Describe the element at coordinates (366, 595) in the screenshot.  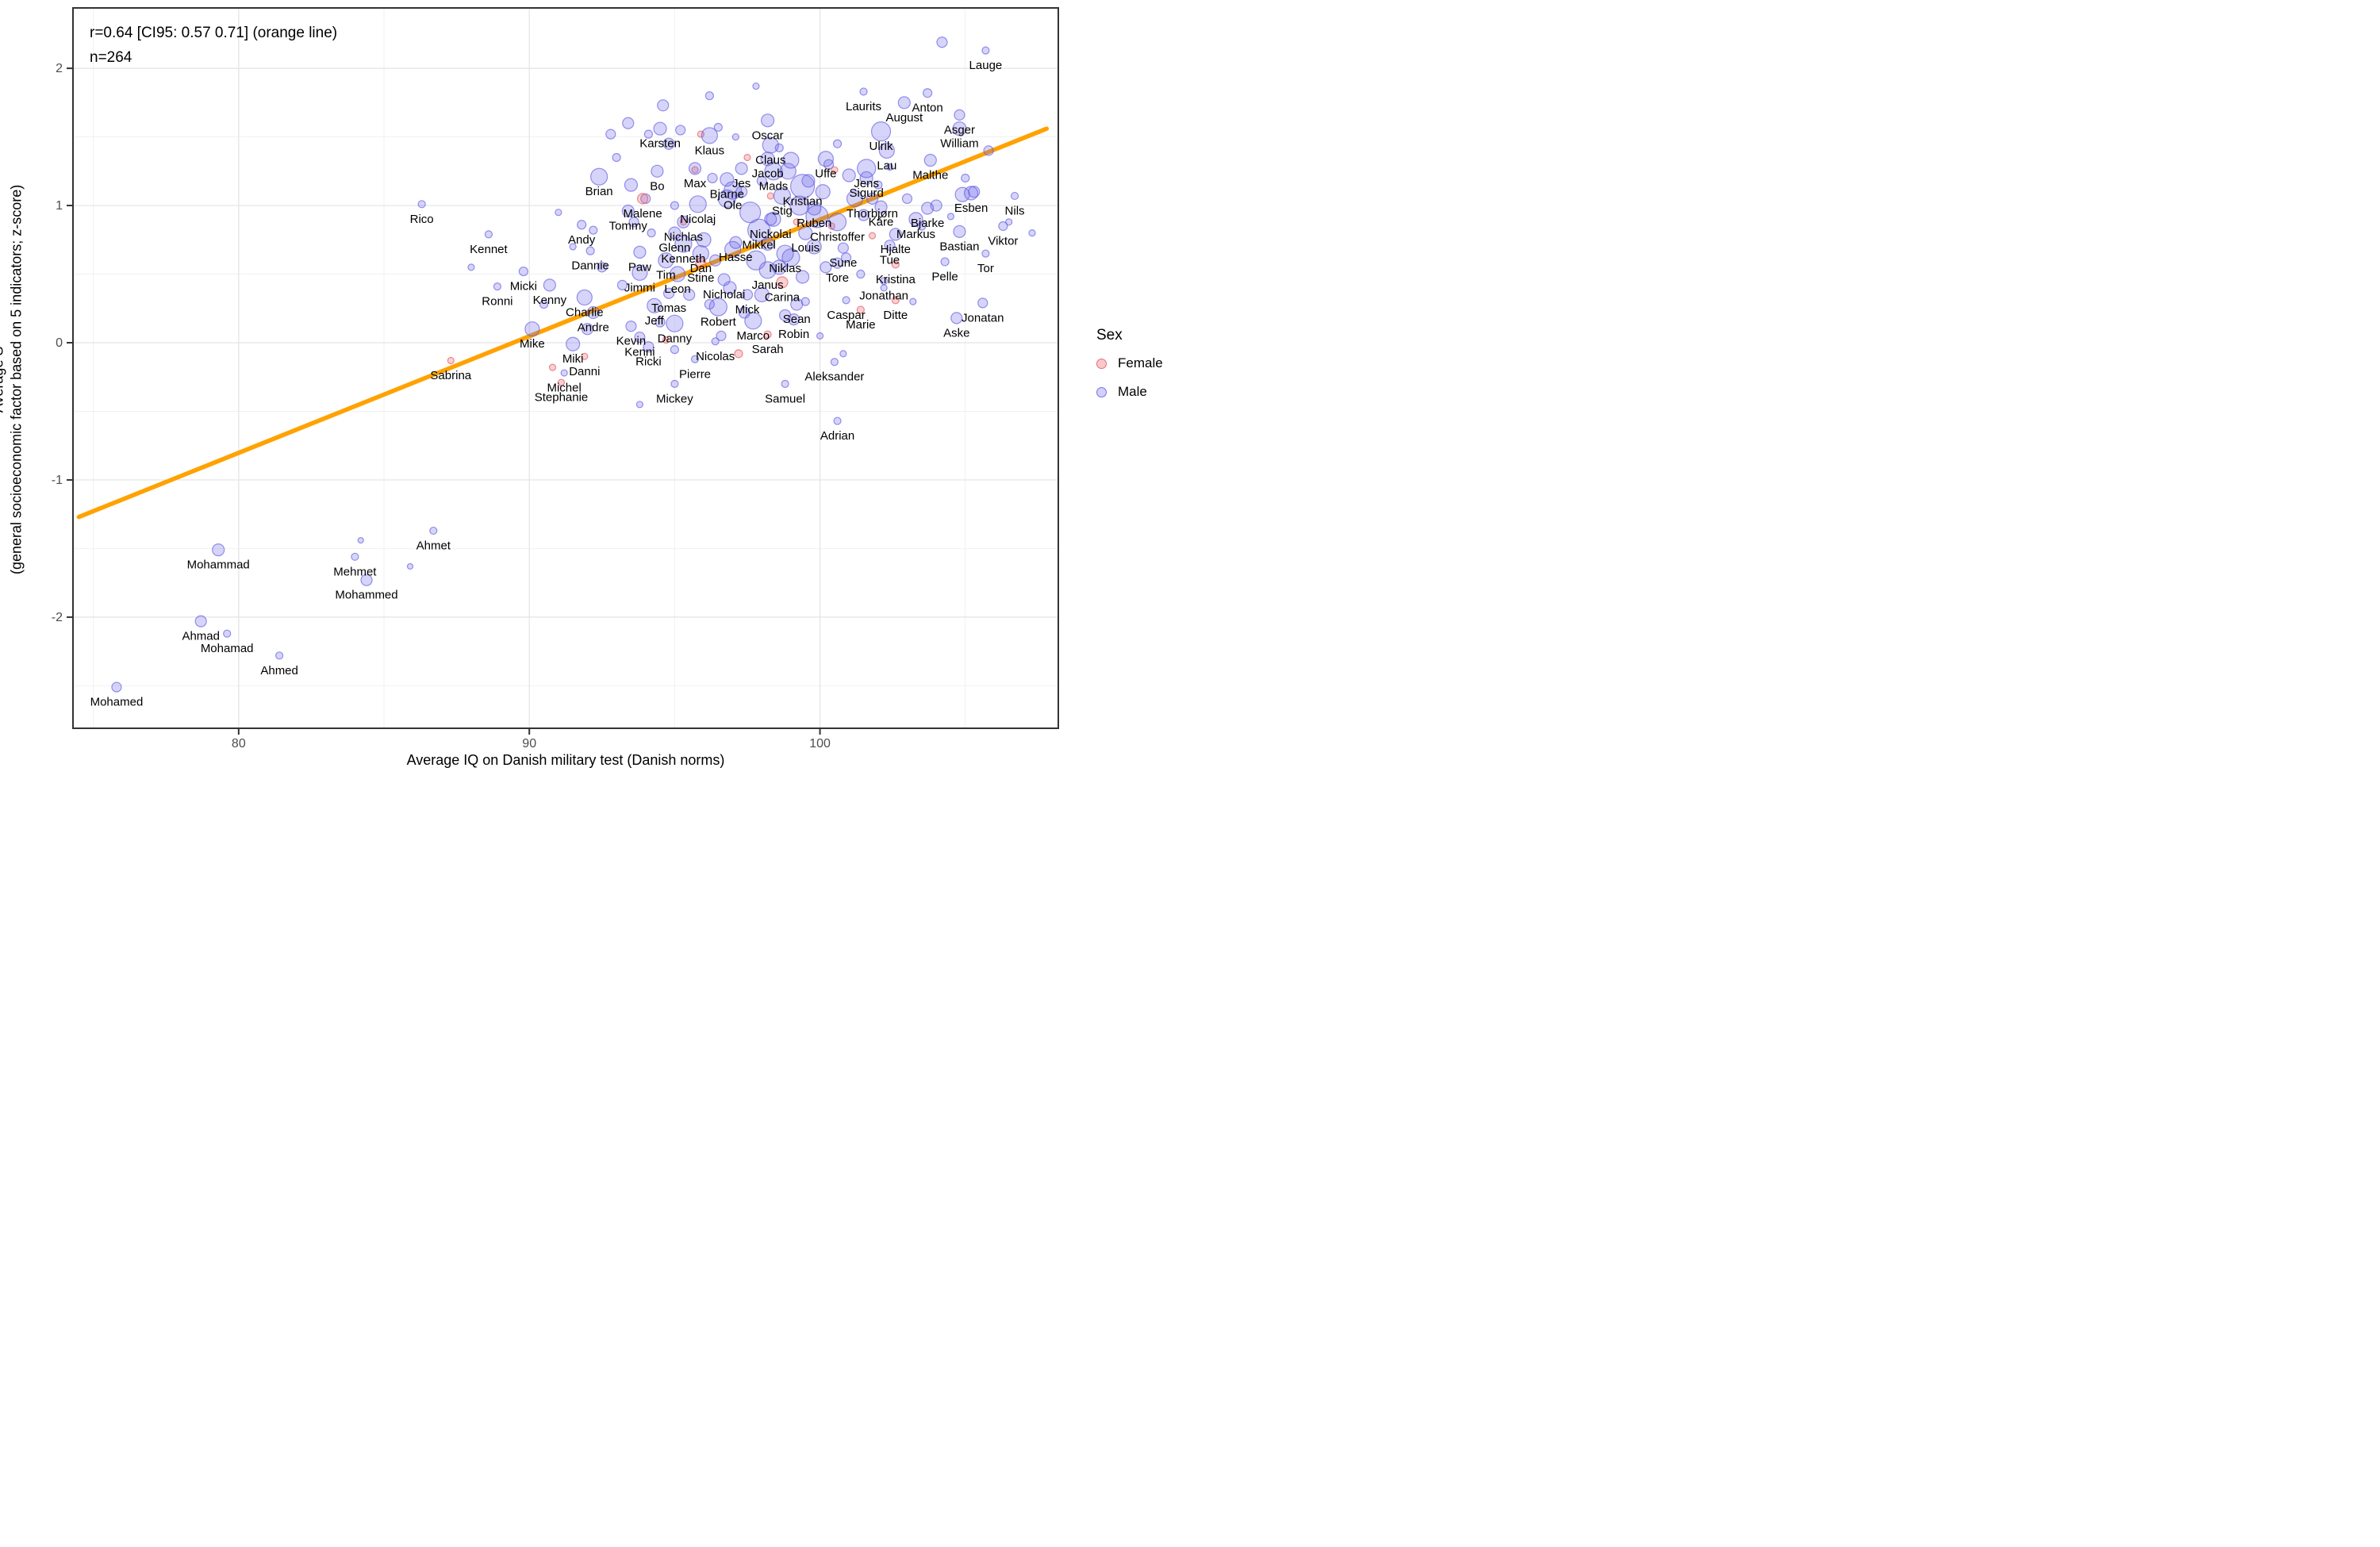
I see `point-label: Mohammed` at that location.